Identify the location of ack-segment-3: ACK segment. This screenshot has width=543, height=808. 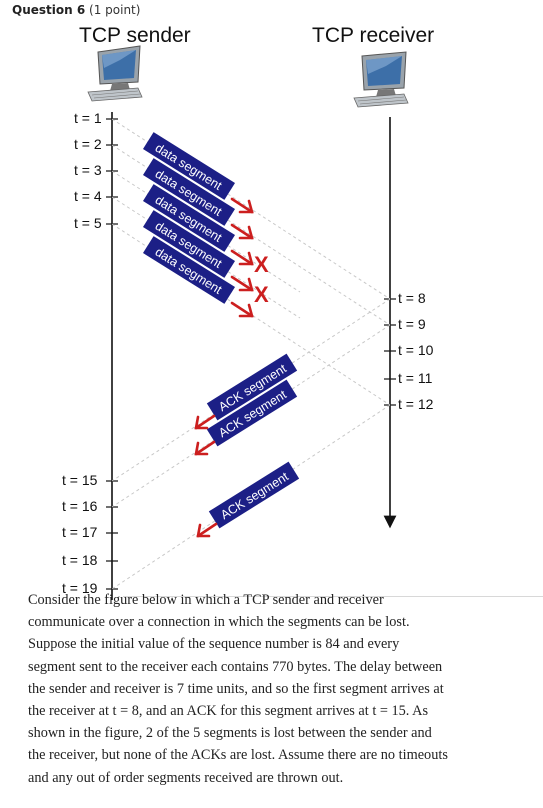
(254, 495).